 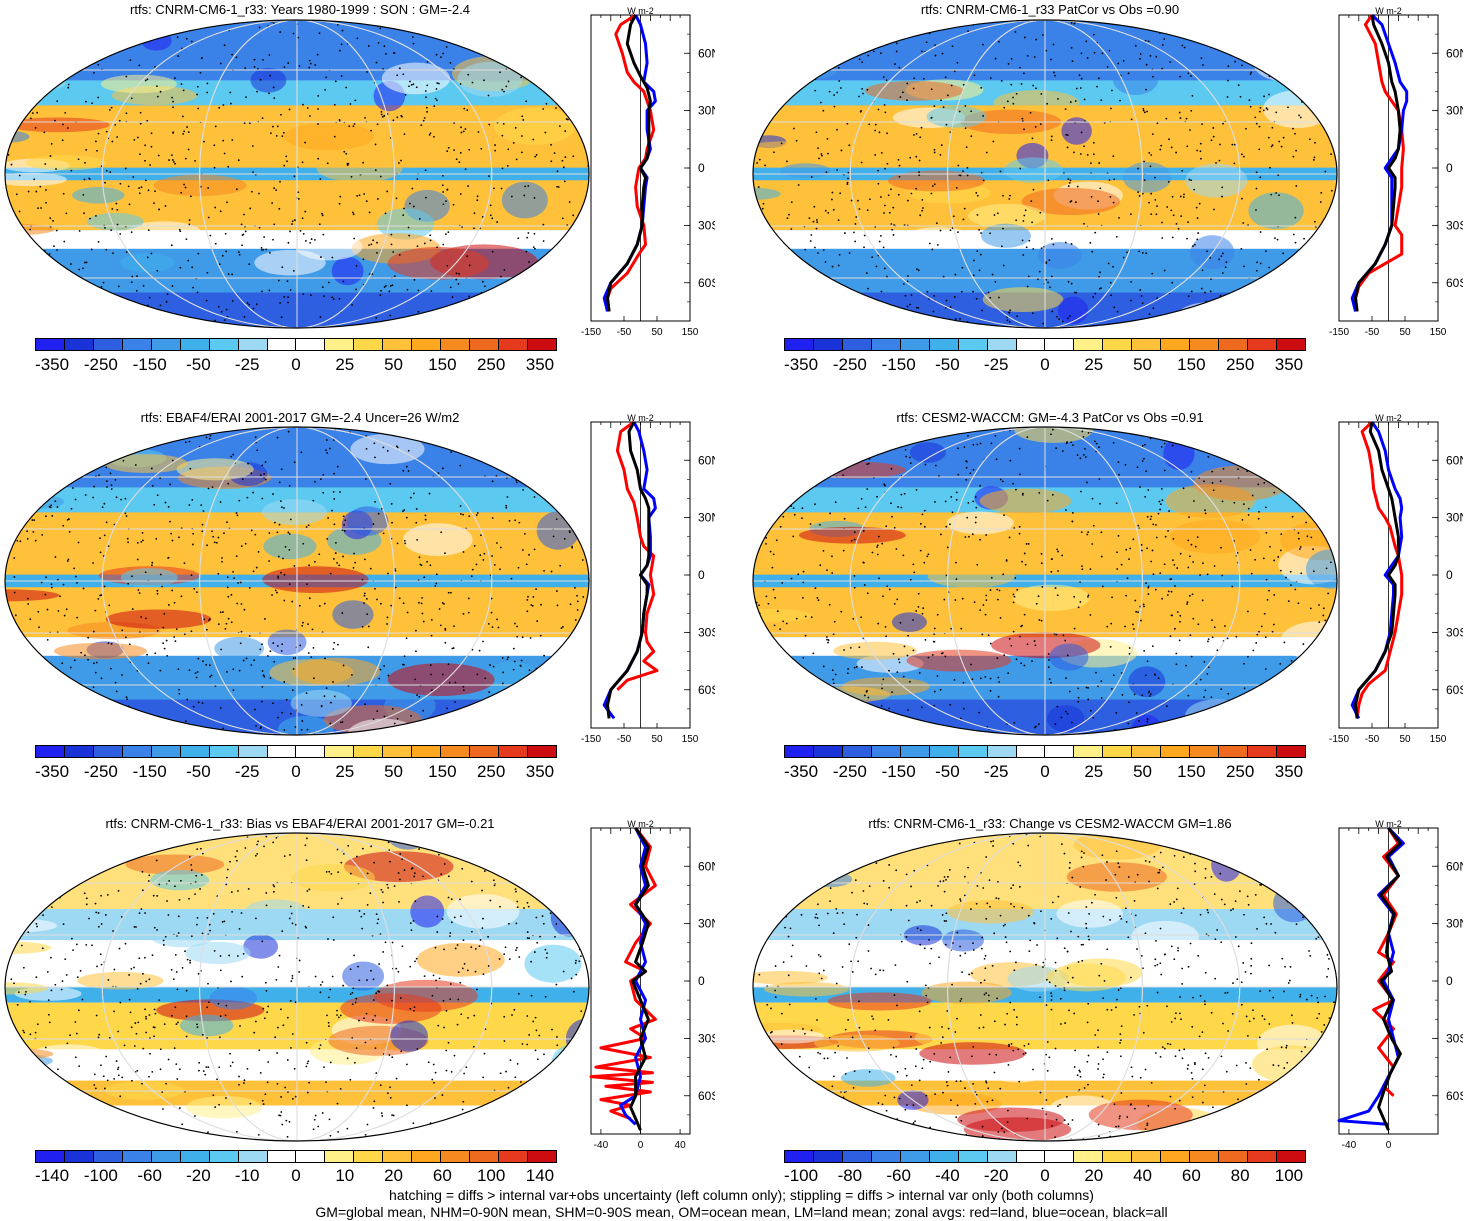 I want to click on zonal-mean-plot-4: W m-2 -150 -50 50 150 60N 30N 0 30S 60S, so click(x=1396, y=579).